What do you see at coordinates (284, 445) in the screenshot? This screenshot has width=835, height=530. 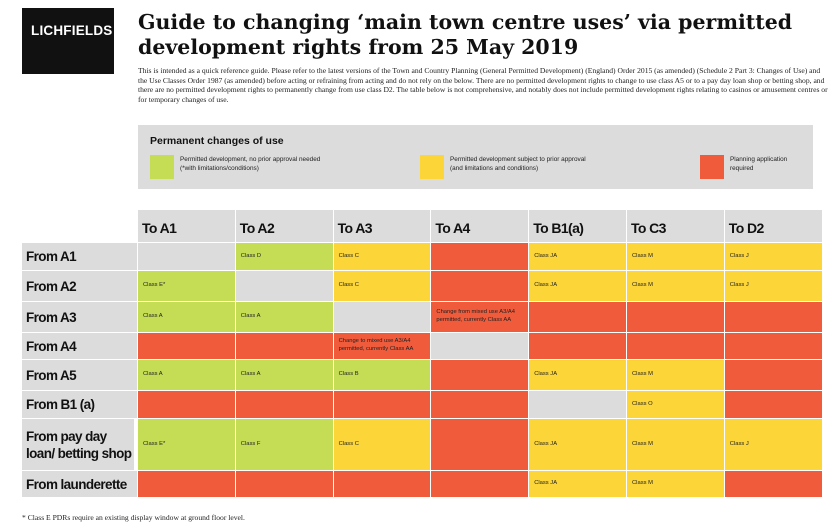 I see `table-cell: Class F` at bounding box center [284, 445].